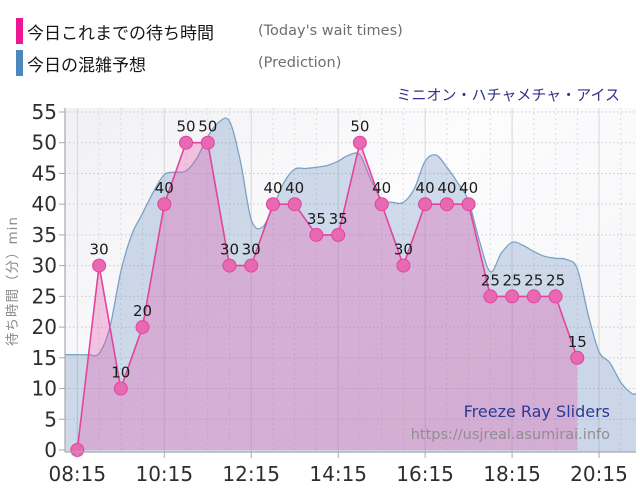  I want to click on watermark-brand: Freeze Ray Sliders, so click(537, 411).